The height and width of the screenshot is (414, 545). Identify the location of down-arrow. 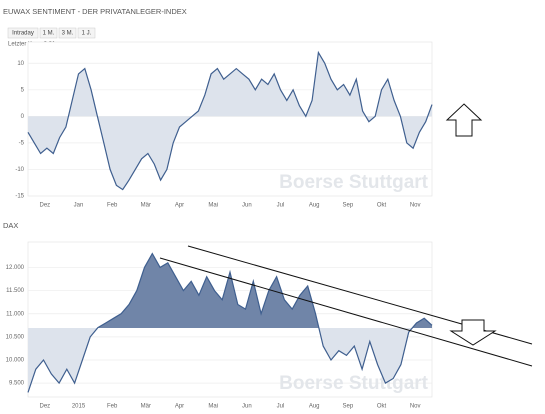
(473, 332).